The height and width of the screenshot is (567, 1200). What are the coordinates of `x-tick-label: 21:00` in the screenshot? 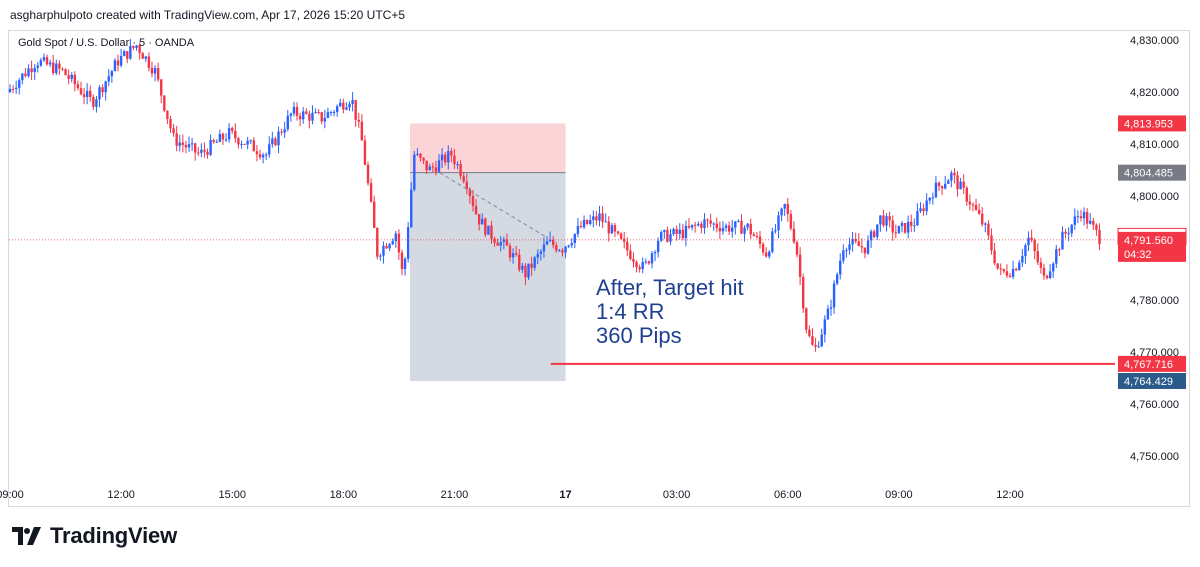 It's located at (455, 495).